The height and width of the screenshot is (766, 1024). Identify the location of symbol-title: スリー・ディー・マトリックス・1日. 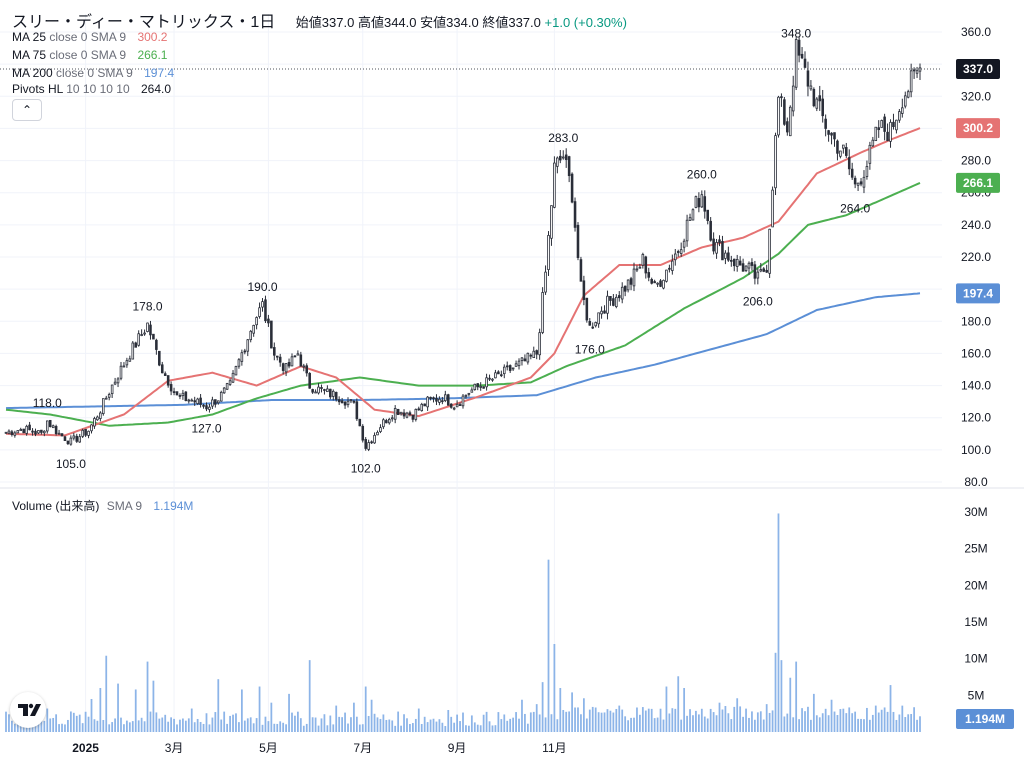
(144, 22).